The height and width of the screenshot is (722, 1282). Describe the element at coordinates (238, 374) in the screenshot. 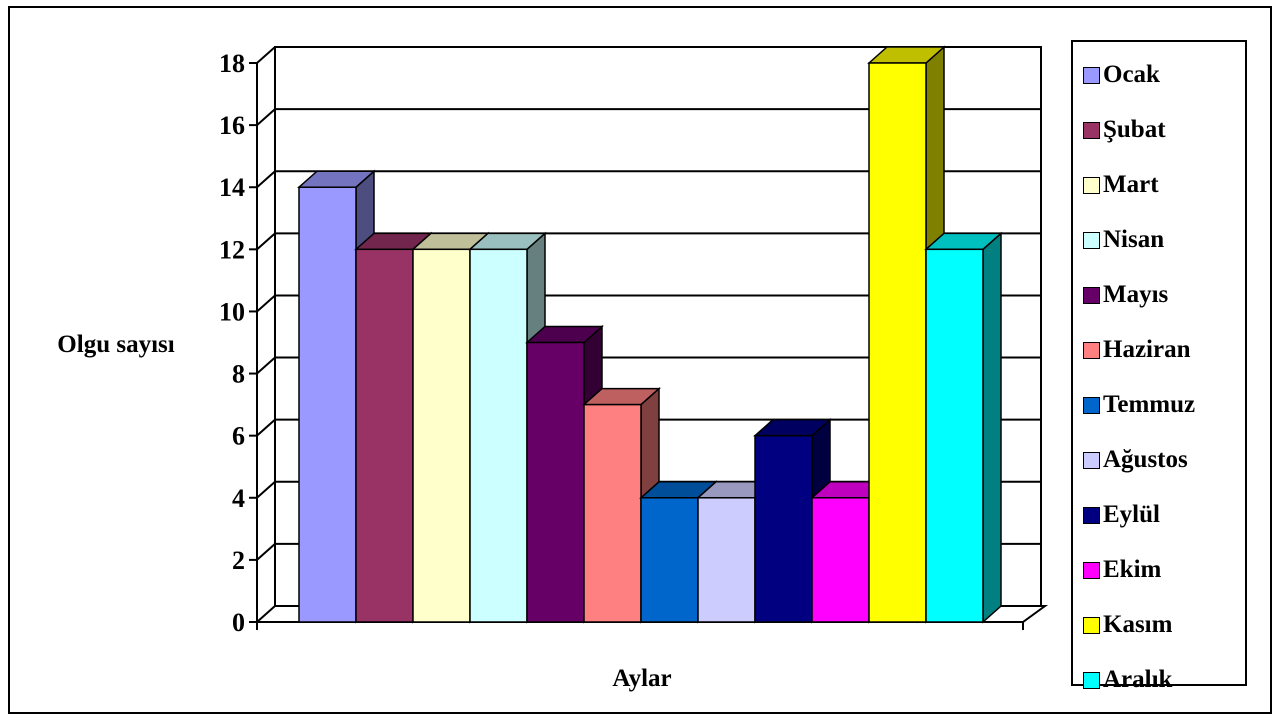

I see `y-tick-label: 8` at that location.